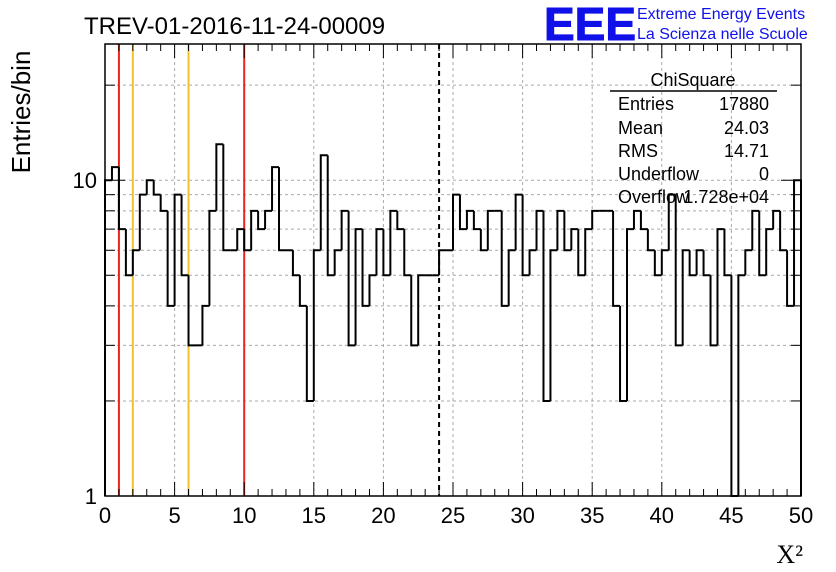  I want to click on stats-label-overflow: Overflow, so click(654, 197).